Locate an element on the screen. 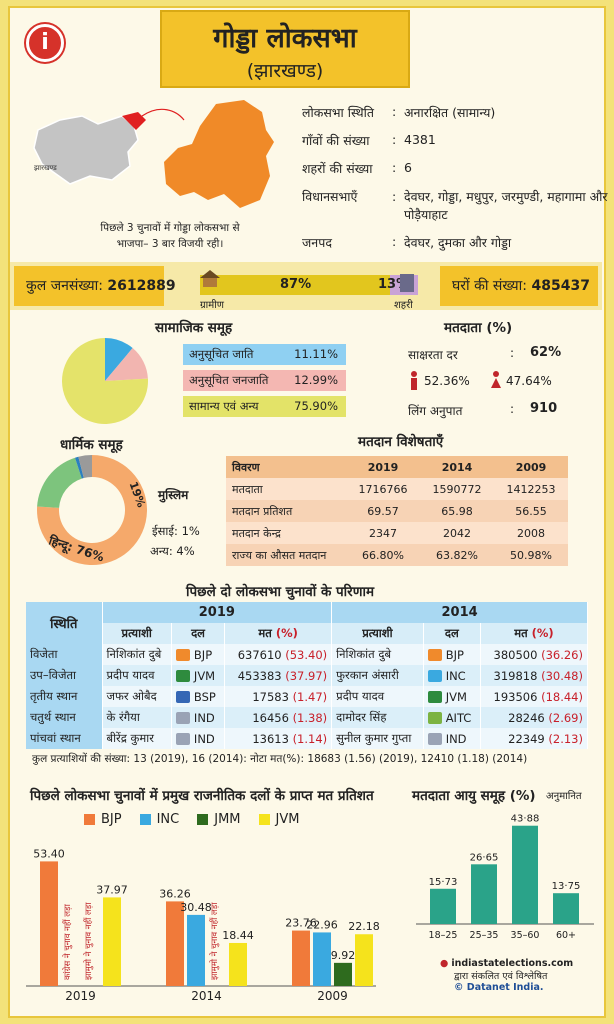 The image size is (614, 1024). votes-cell: 193506 (18.44) is located at coordinates (534, 696).